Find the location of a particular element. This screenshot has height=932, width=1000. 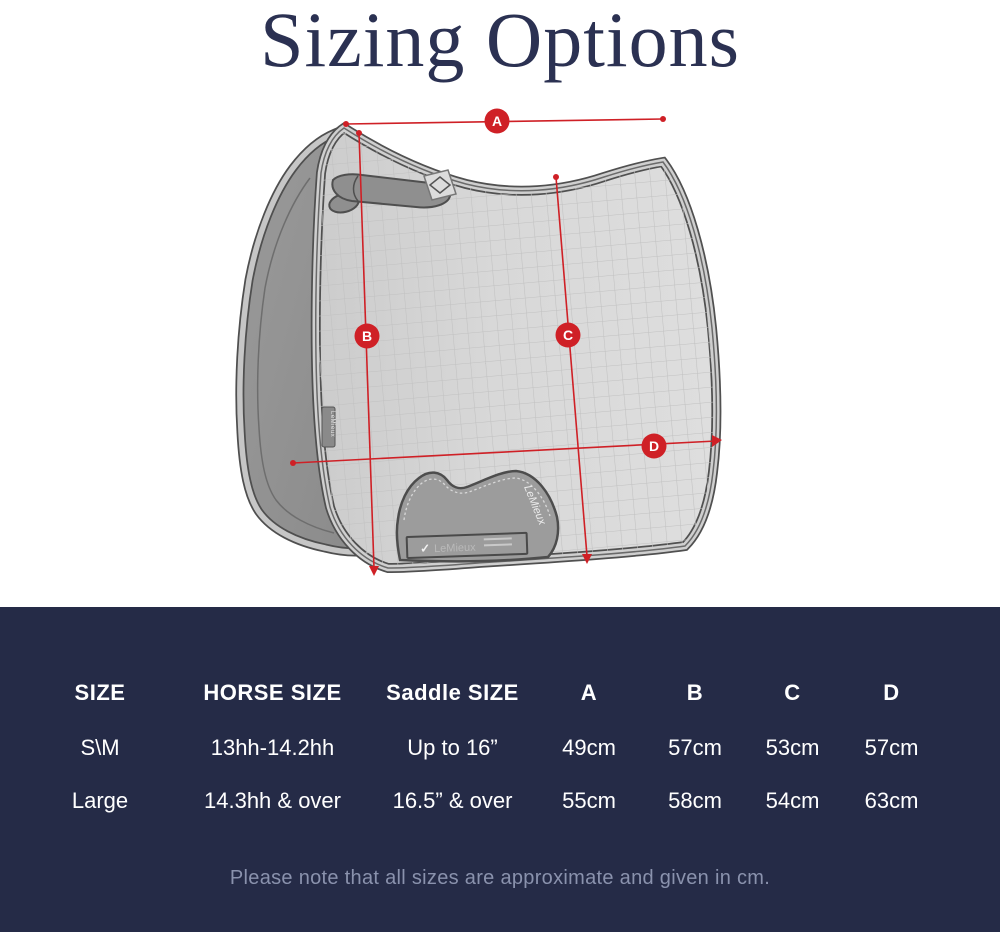

table-cell: 63cm is located at coordinates (891, 800).